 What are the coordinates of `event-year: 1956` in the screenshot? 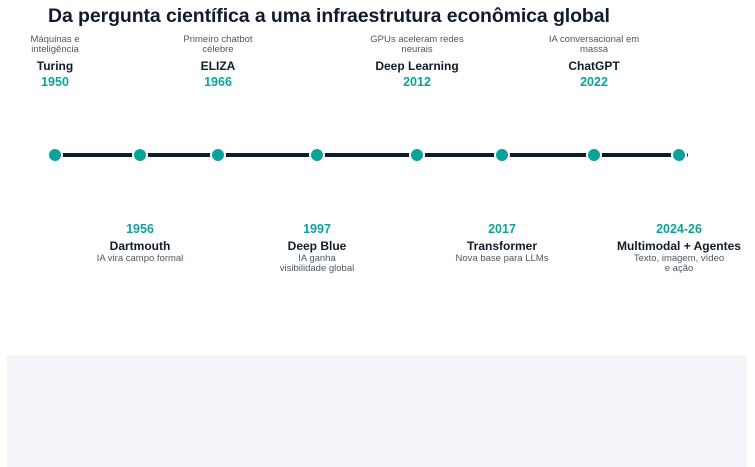 It's located at (140, 229).